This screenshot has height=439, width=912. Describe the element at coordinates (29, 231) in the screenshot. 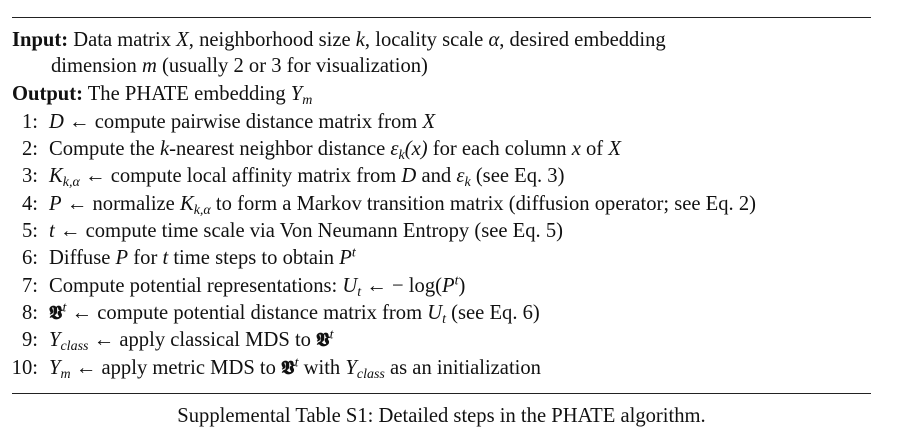

I see `step-number: 5:` at that location.